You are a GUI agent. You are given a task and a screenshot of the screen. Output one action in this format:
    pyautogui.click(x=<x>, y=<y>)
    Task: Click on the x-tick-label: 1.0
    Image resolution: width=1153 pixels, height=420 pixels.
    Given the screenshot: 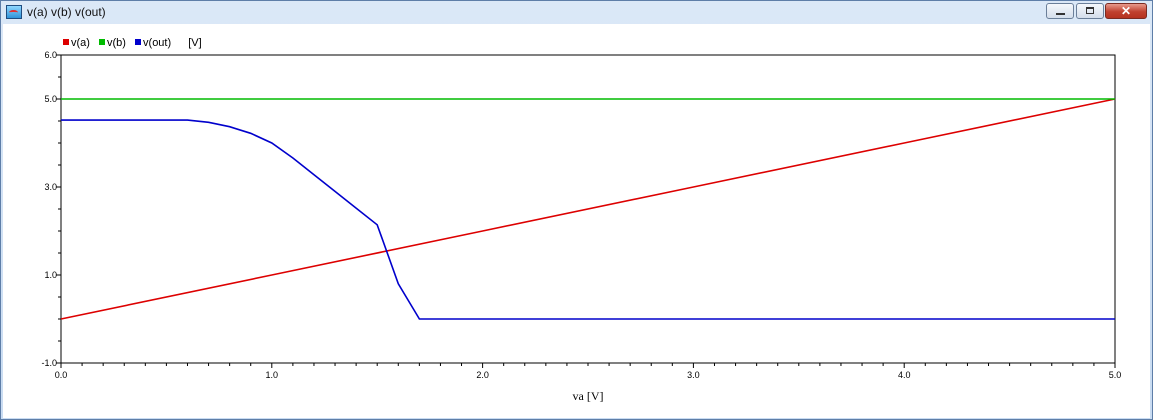 What is the action you would take?
    pyautogui.click(x=272, y=375)
    